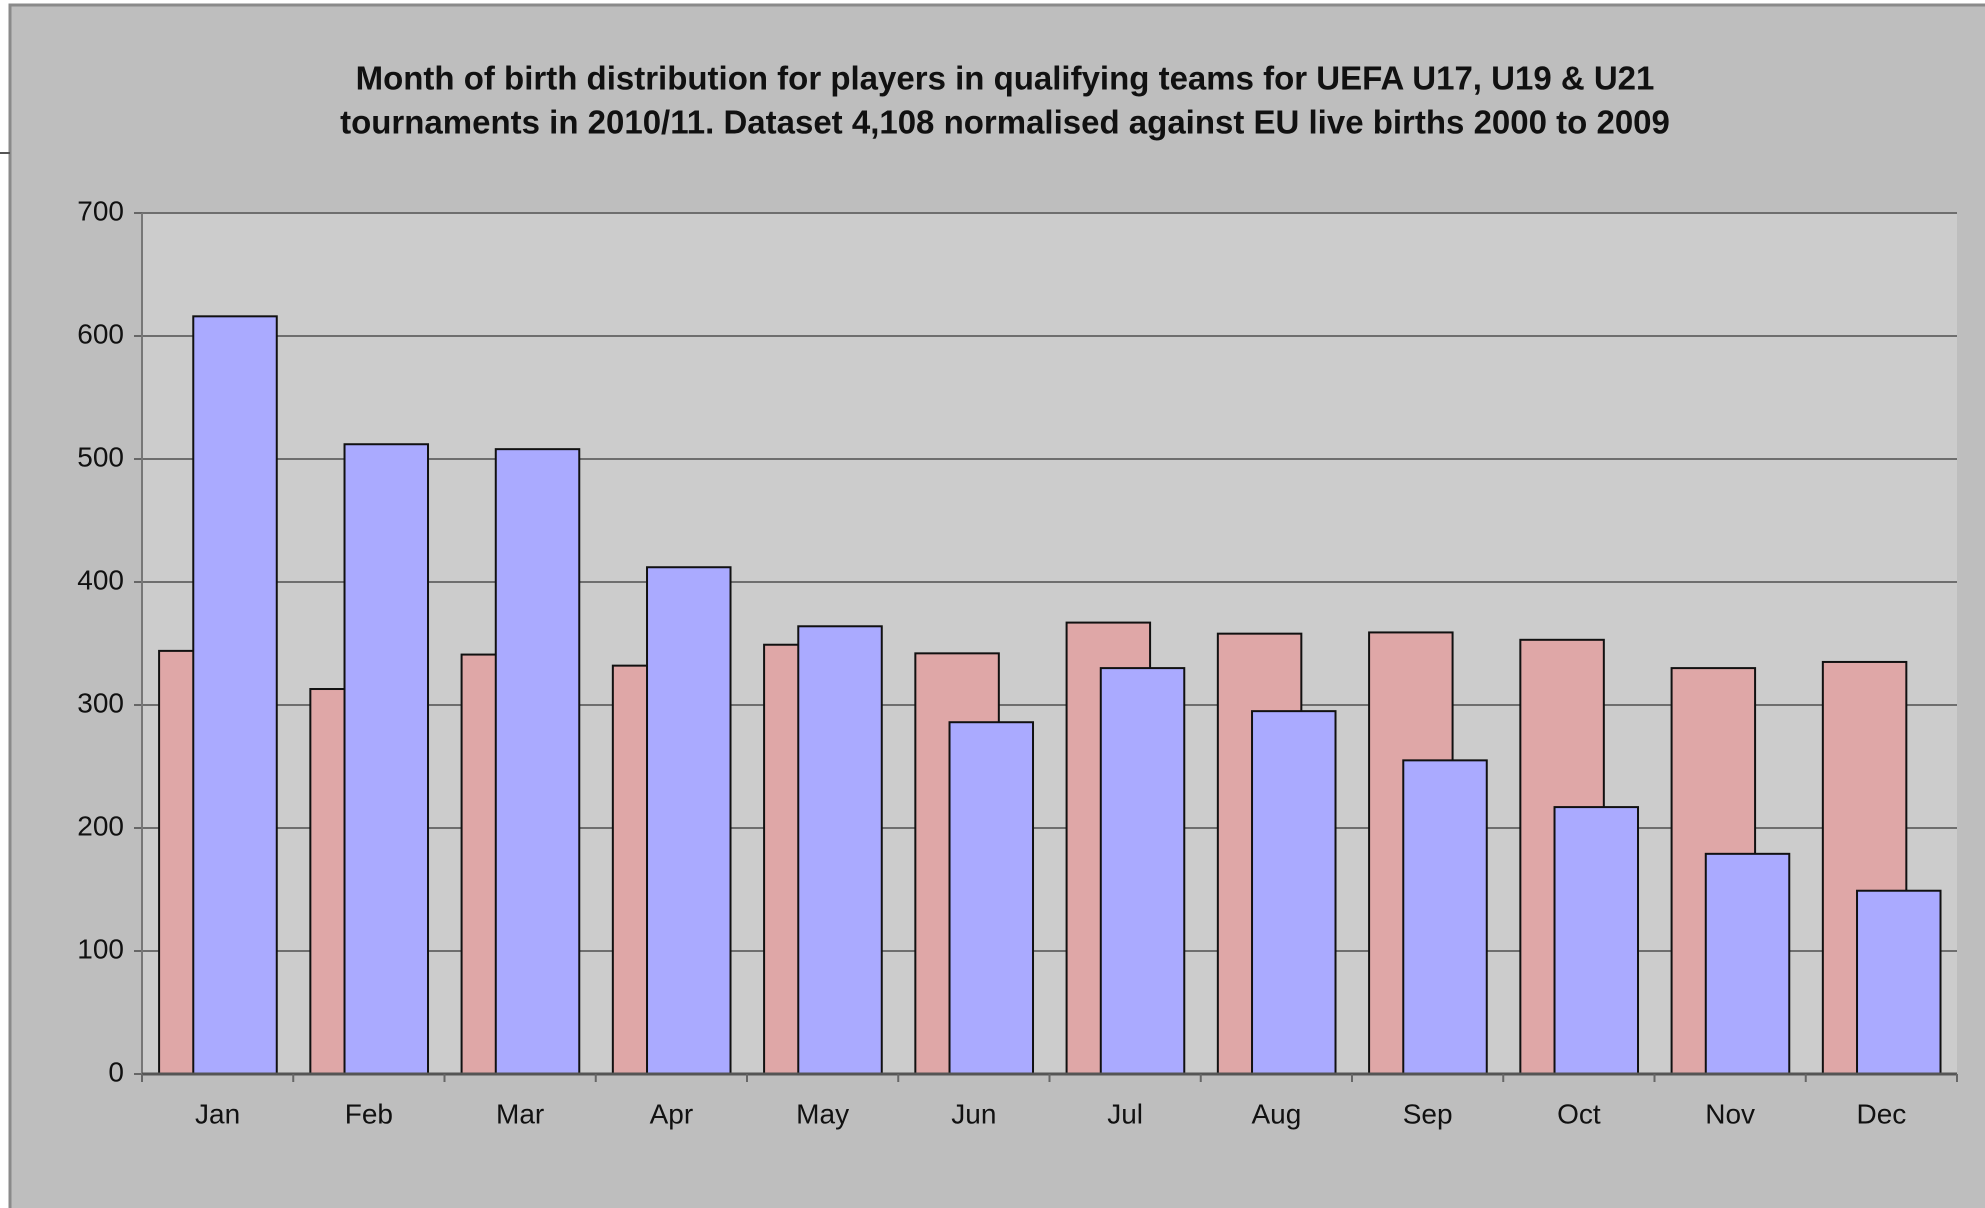 This screenshot has width=1985, height=1208. What do you see at coordinates (100, 702) in the screenshot?
I see `y-tick-label: 300` at bounding box center [100, 702].